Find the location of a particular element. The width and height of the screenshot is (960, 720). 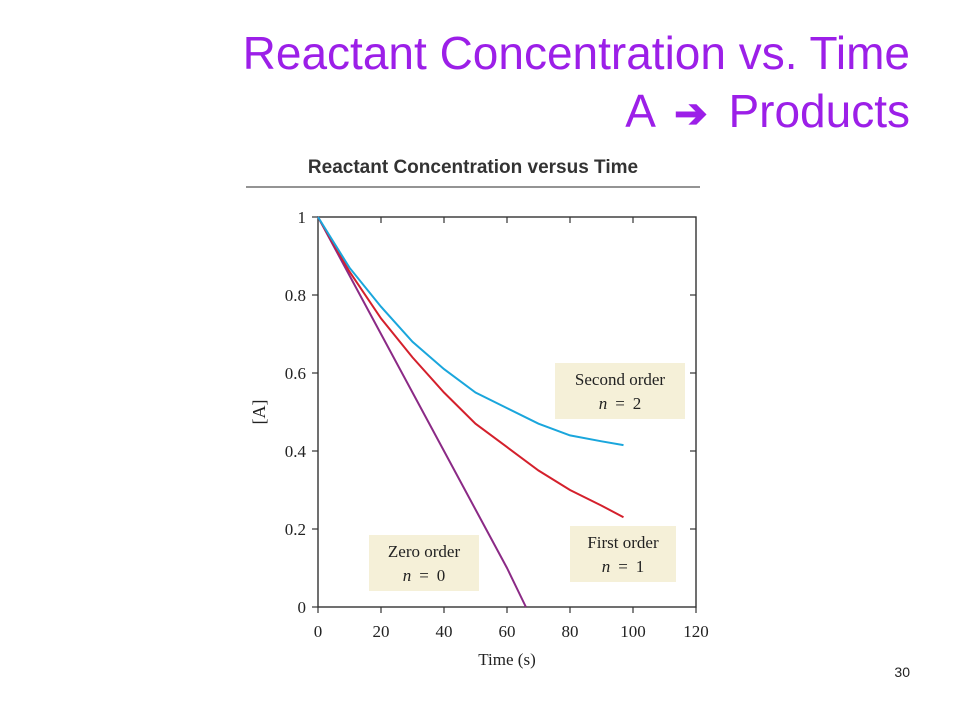

y-axis-label: [A] is located at coordinates (259, 412).